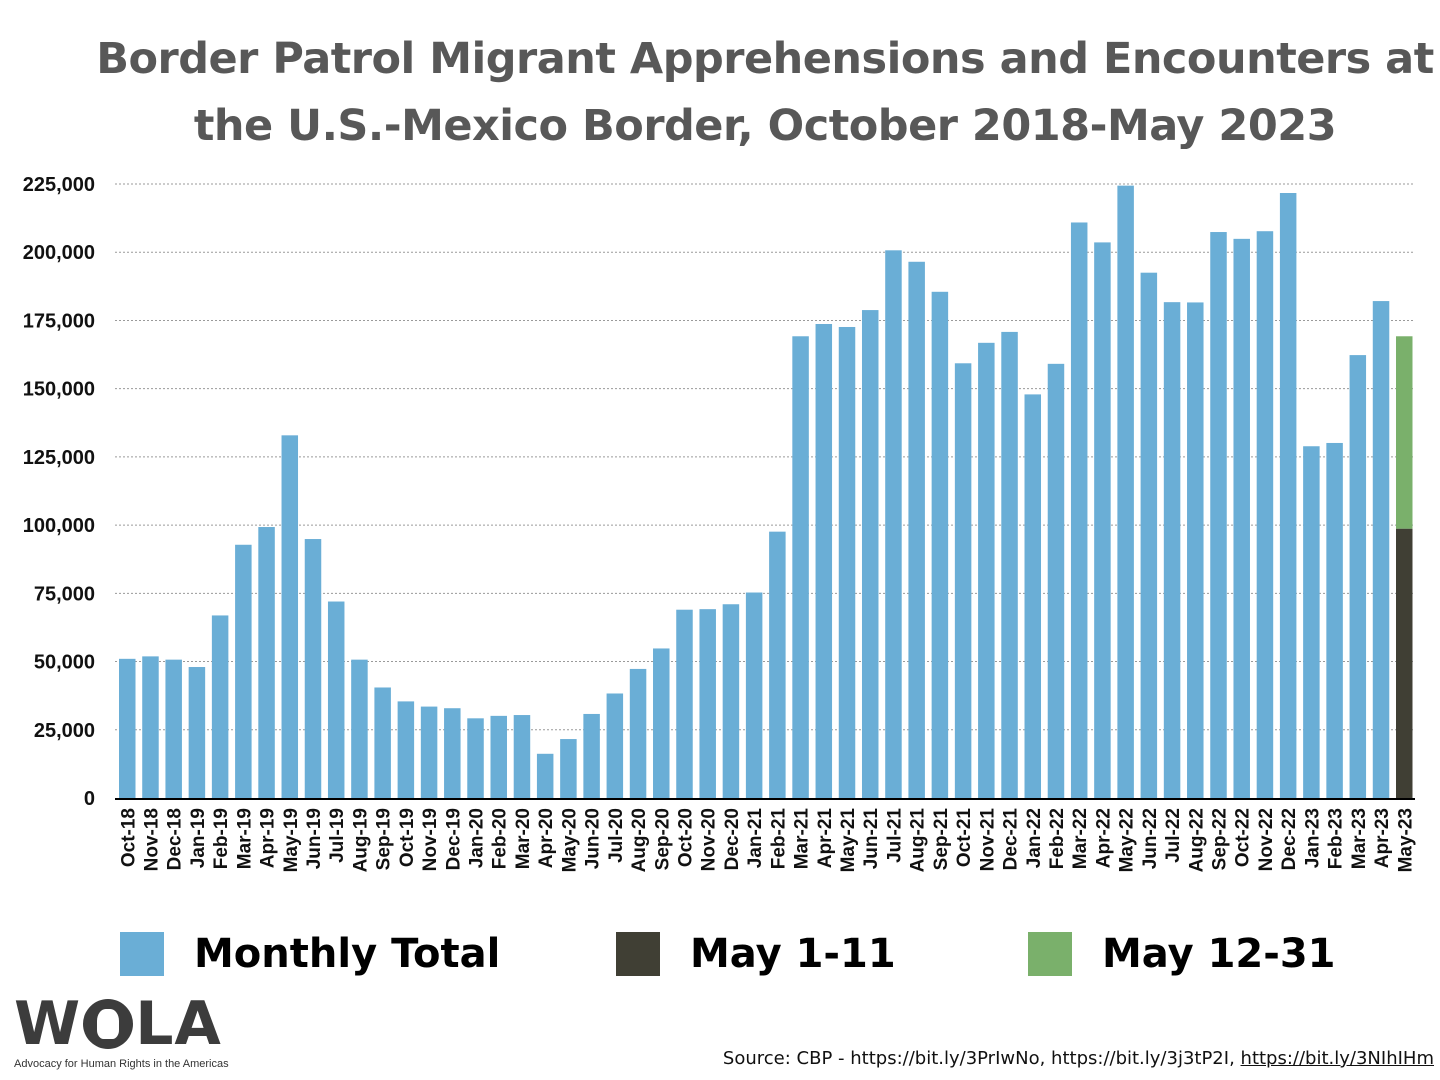 The image size is (1440, 1080). I want to click on x-tick-label: Jan-19, so click(198, 838).